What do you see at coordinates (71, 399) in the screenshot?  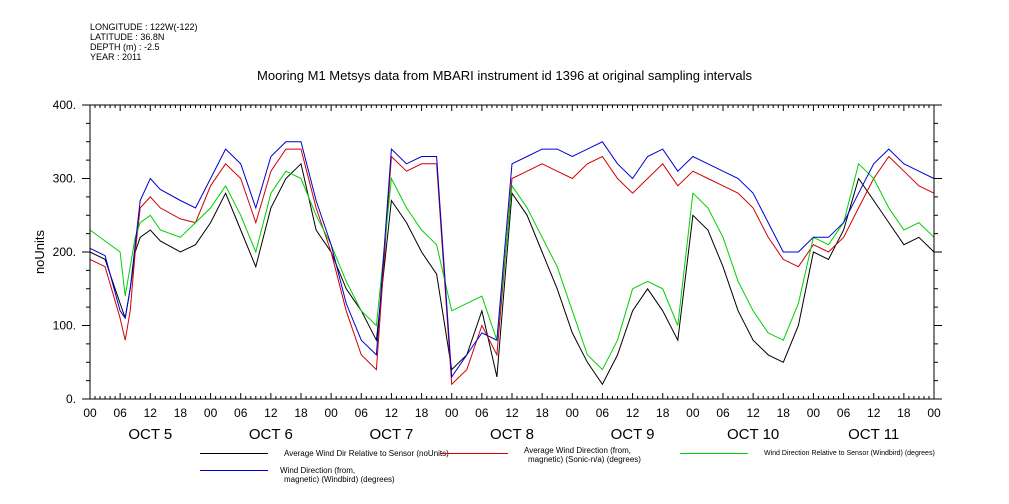 I see `y-tick-label: 0.` at bounding box center [71, 399].